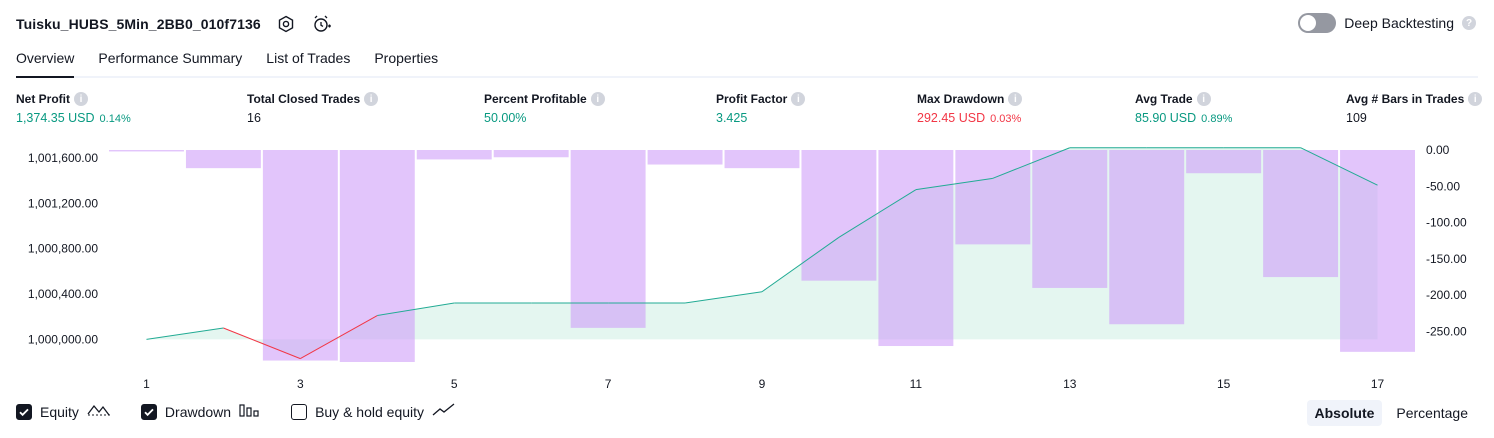 The height and width of the screenshot is (438, 1494). Describe the element at coordinates (1164, 99) in the screenshot. I see `metric-label: Avg Trade` at that location.